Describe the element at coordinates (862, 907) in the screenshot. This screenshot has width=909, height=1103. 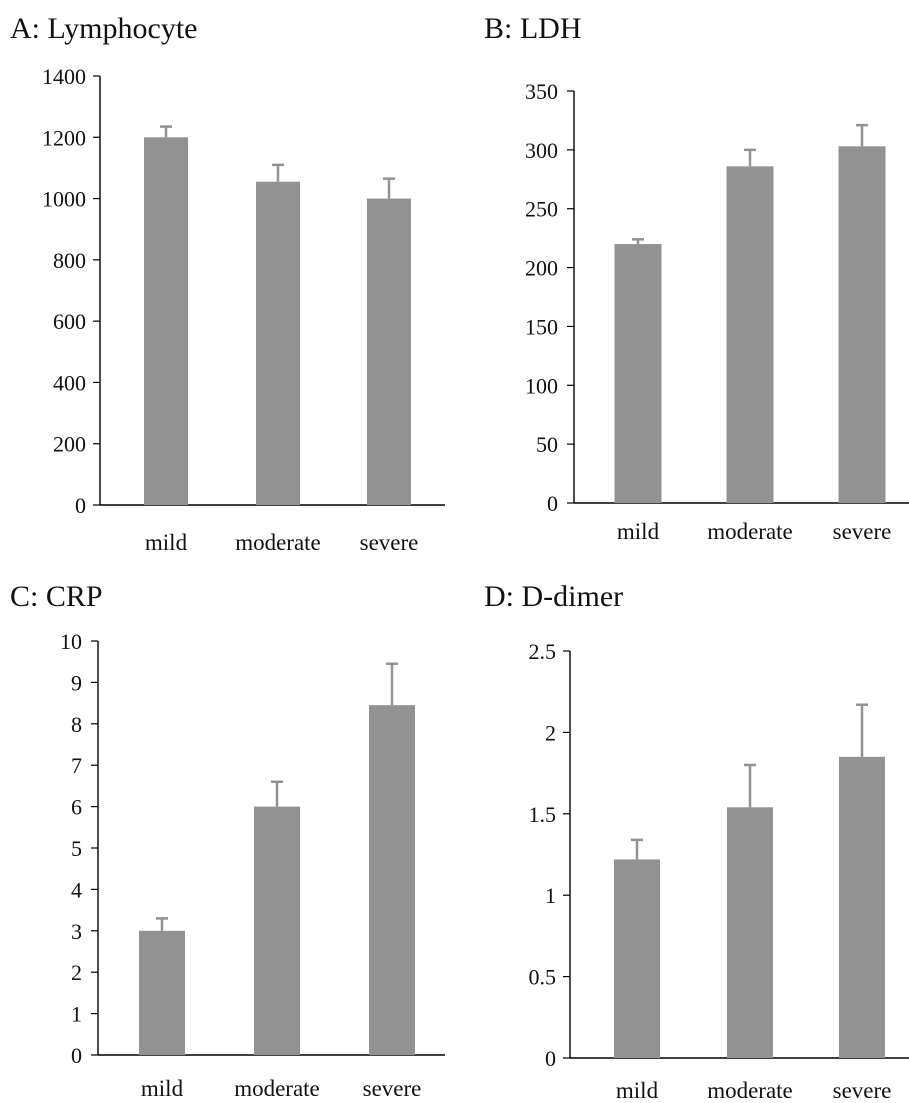
I see `chart-d-bar-severe` at that location.